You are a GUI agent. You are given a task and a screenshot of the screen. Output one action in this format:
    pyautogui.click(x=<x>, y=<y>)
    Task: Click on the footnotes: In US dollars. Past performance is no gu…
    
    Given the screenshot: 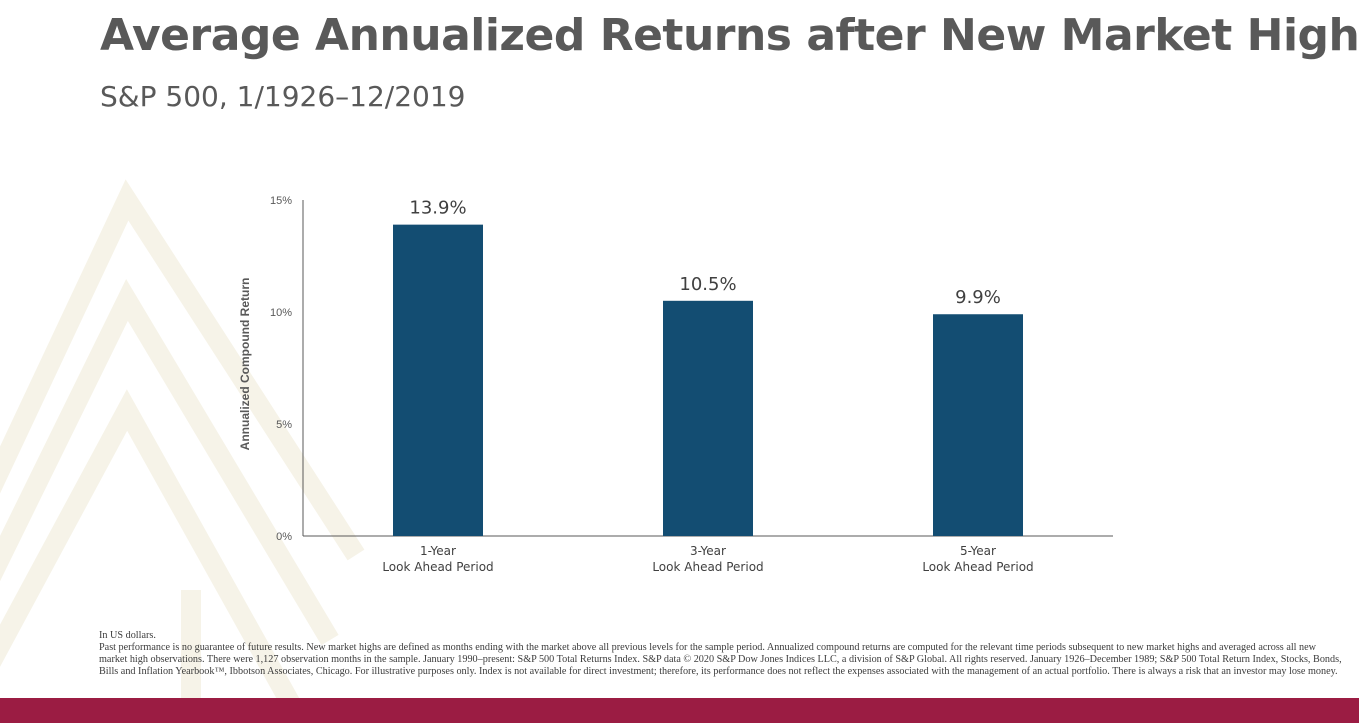 What is the action you would take?
    pyautogui.click(x=721, y=654)
    